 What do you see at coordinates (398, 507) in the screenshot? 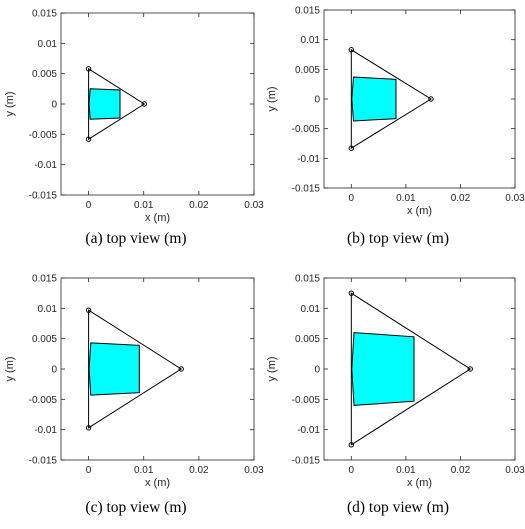
I see `subplot-caption: (d) top view (m)` at bounding box center [398, 507].